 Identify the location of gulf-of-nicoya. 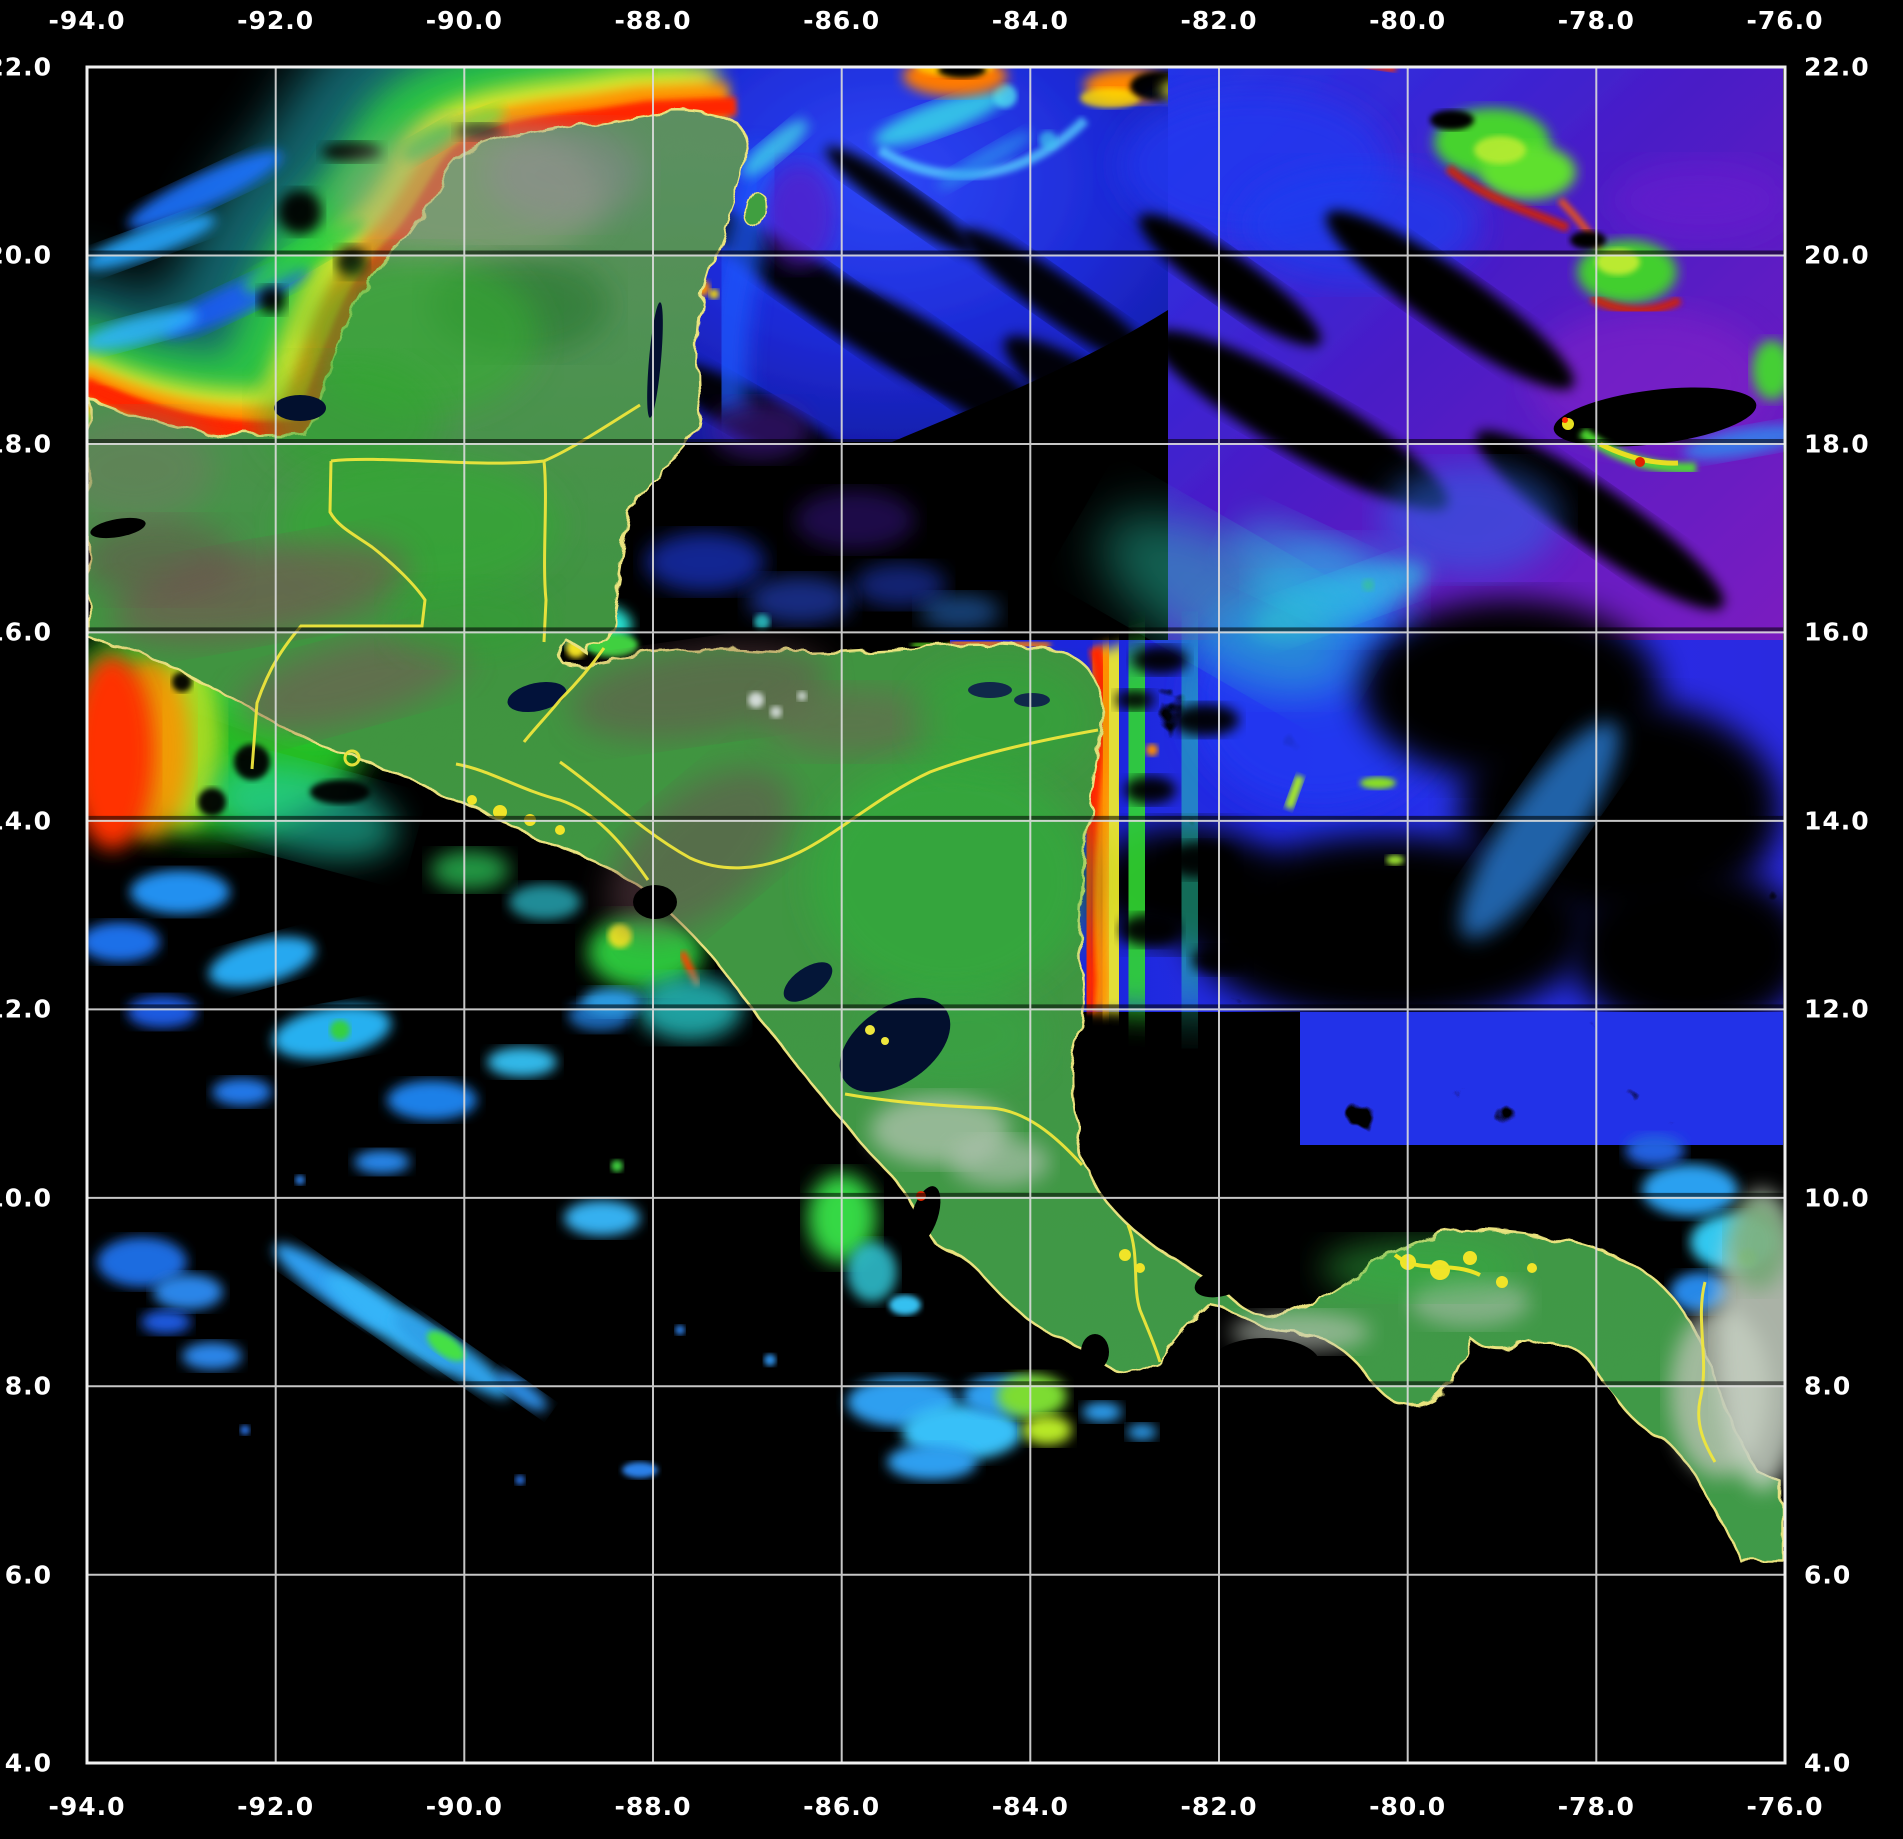
(925, 1215).